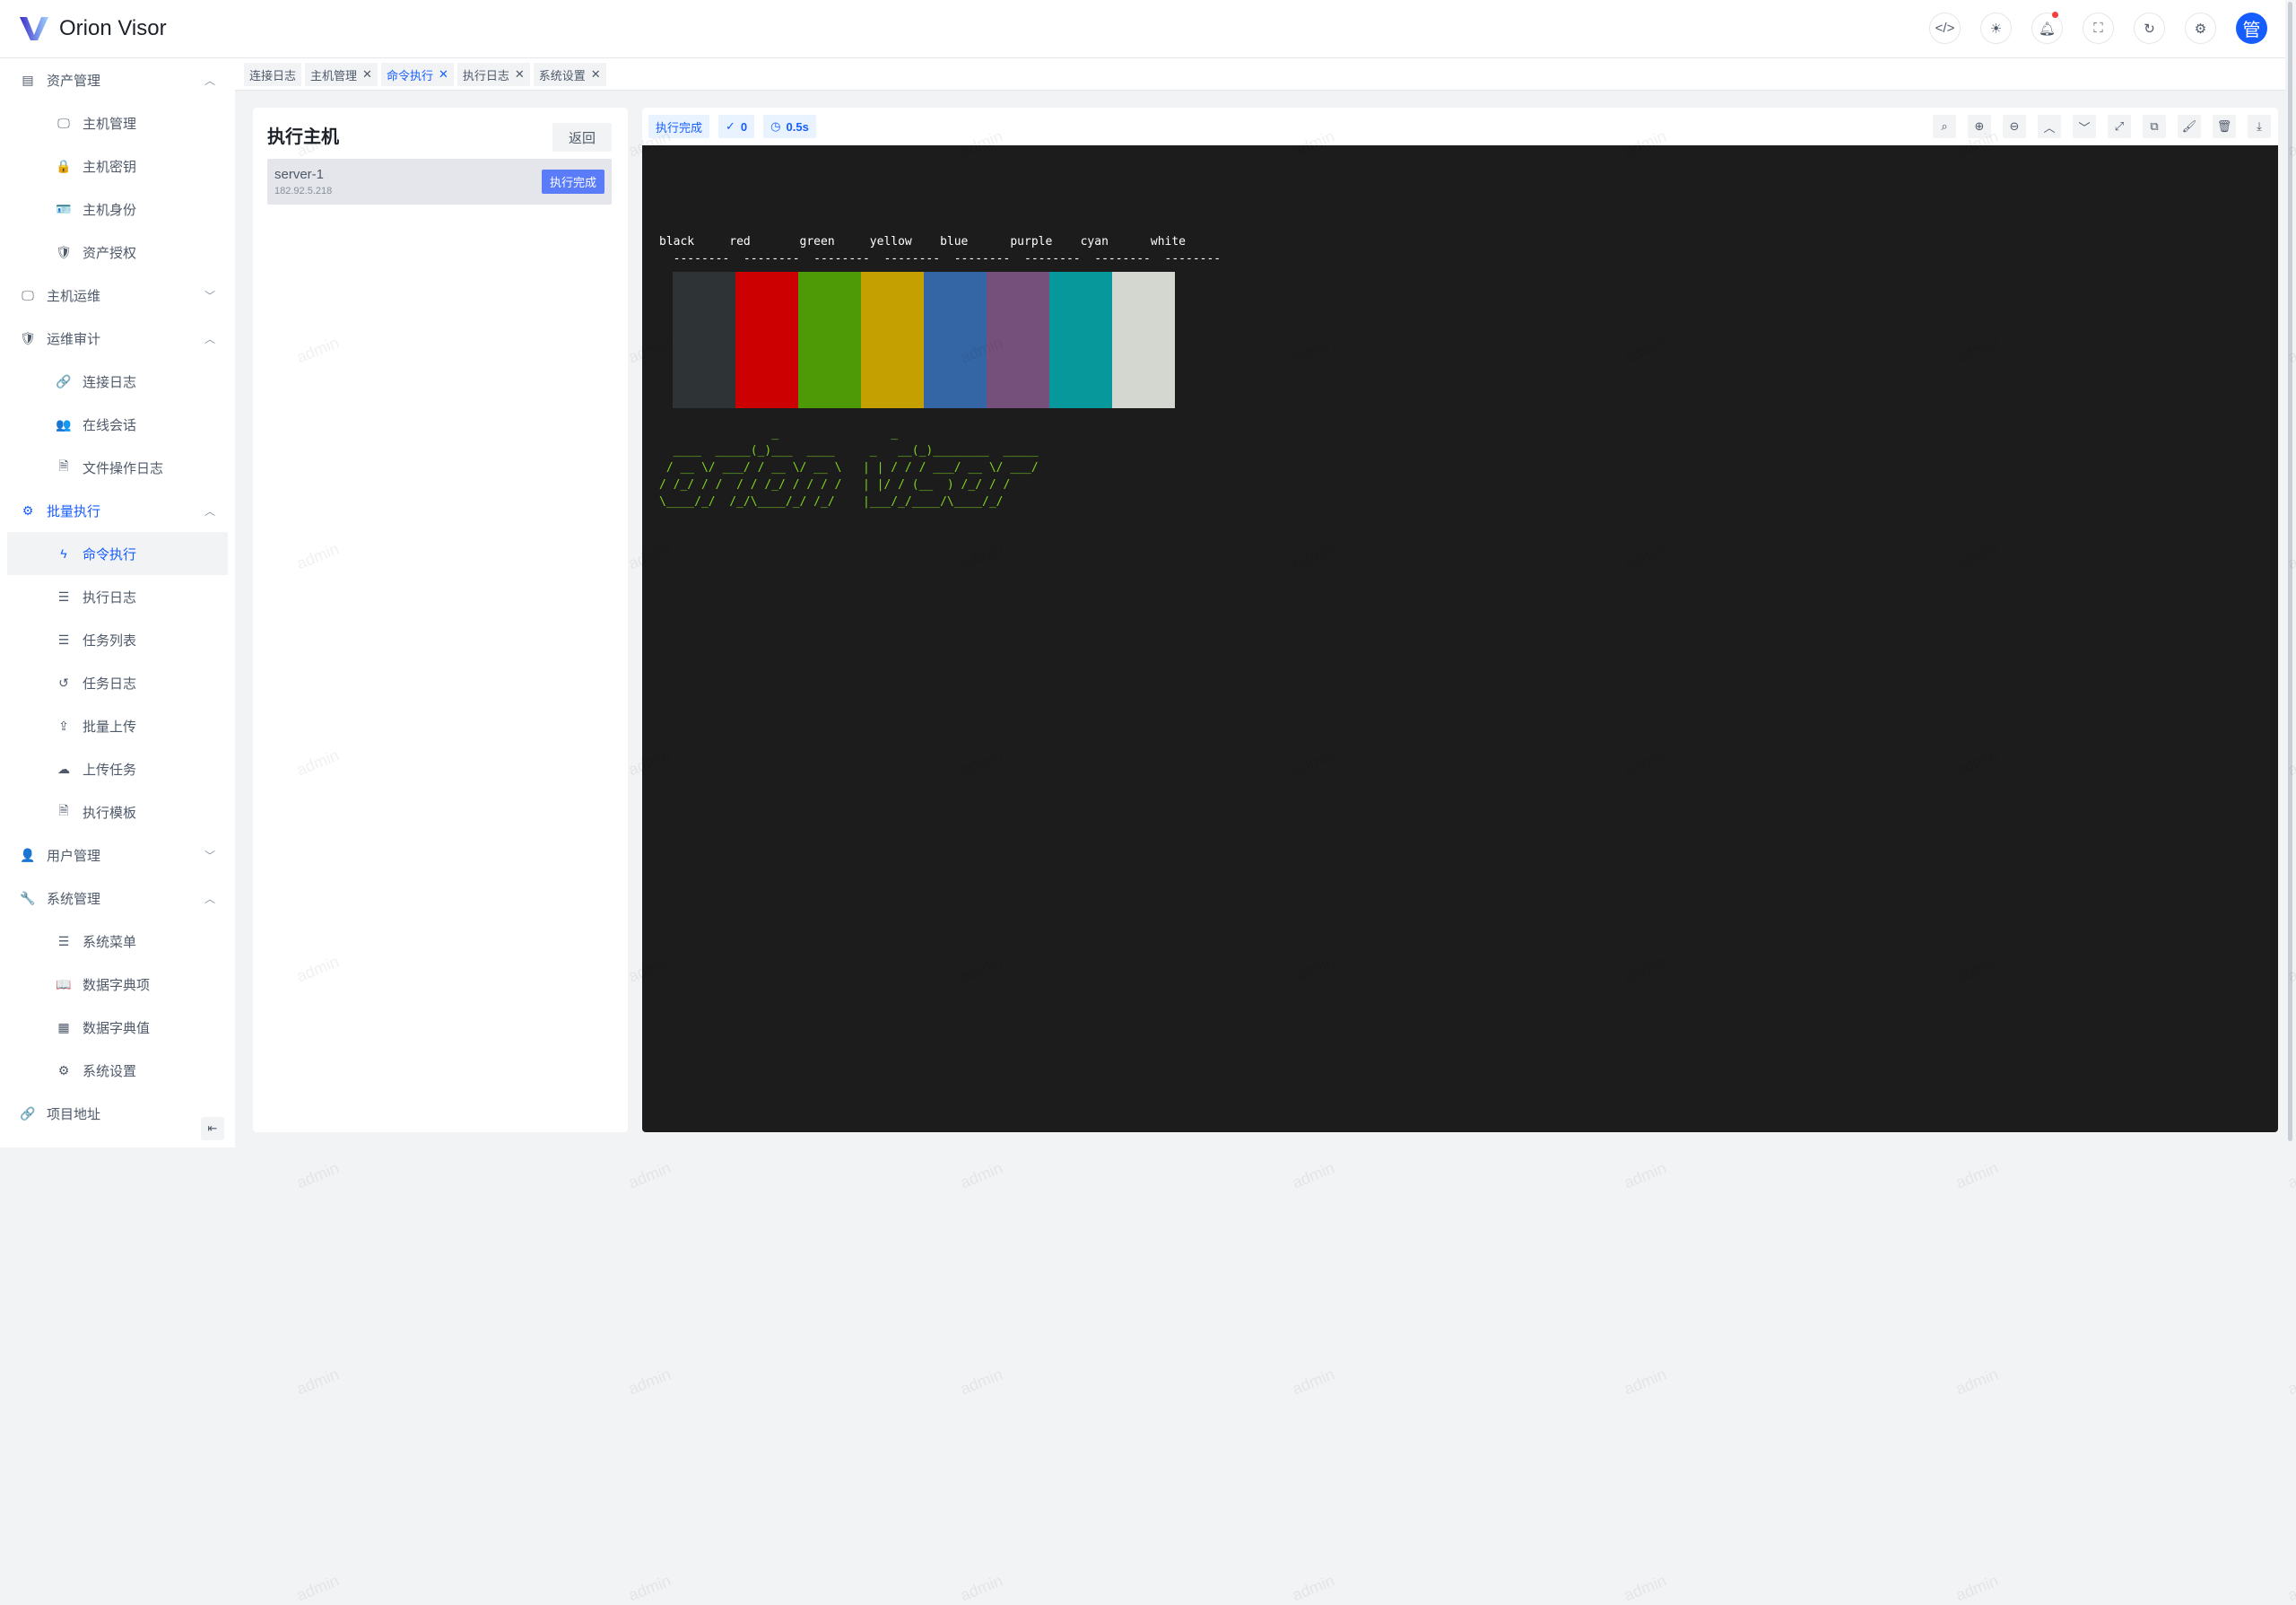 Image resolution: width=2296 pixels, height=1605 pixels. What do you see at coordinates (2224, 126) in the screenshot?
I see `trash-icon: 🗑︎` at bounding box center [2224, 126].